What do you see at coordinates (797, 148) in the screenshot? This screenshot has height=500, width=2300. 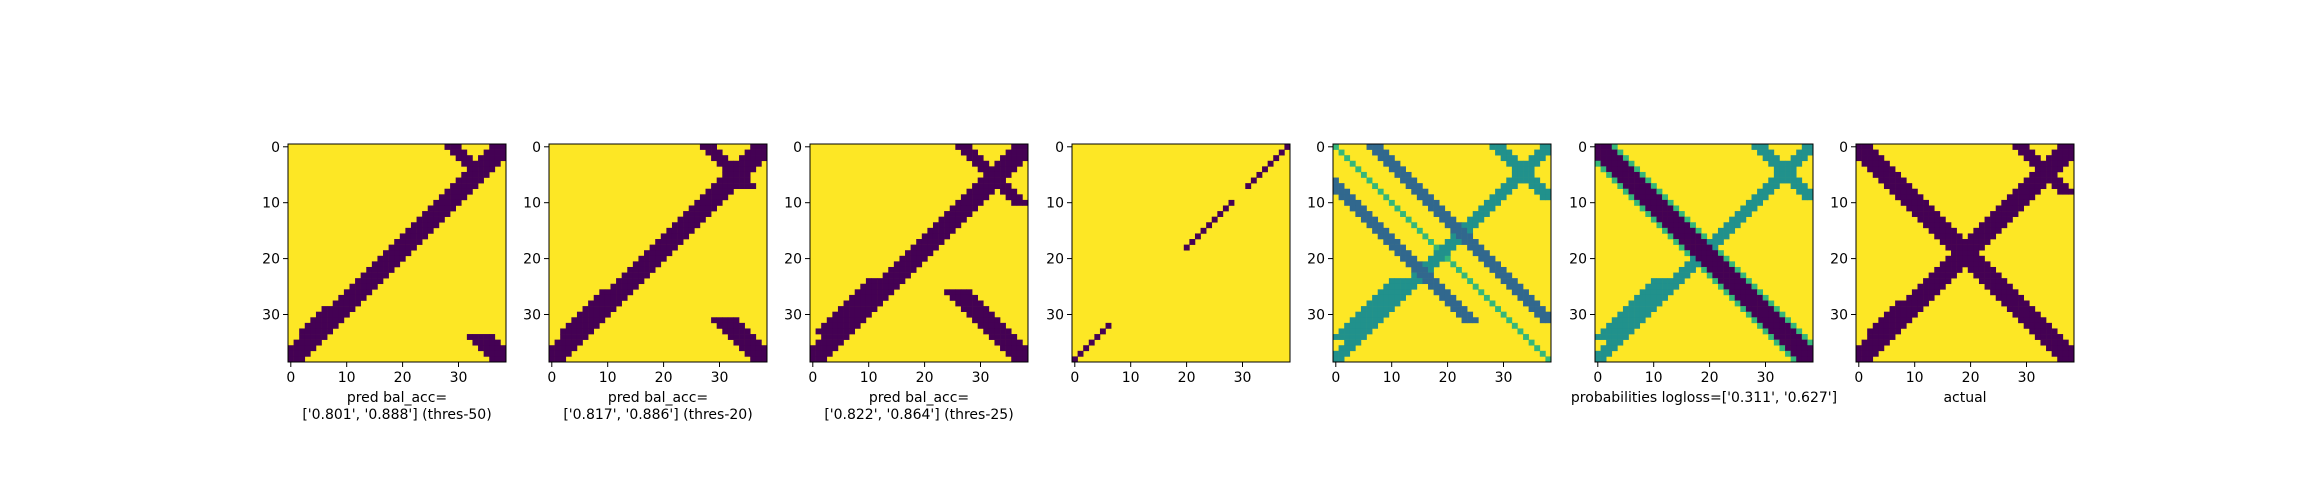 I see `y-tick-label: 0` at bounding box center [797, 148].